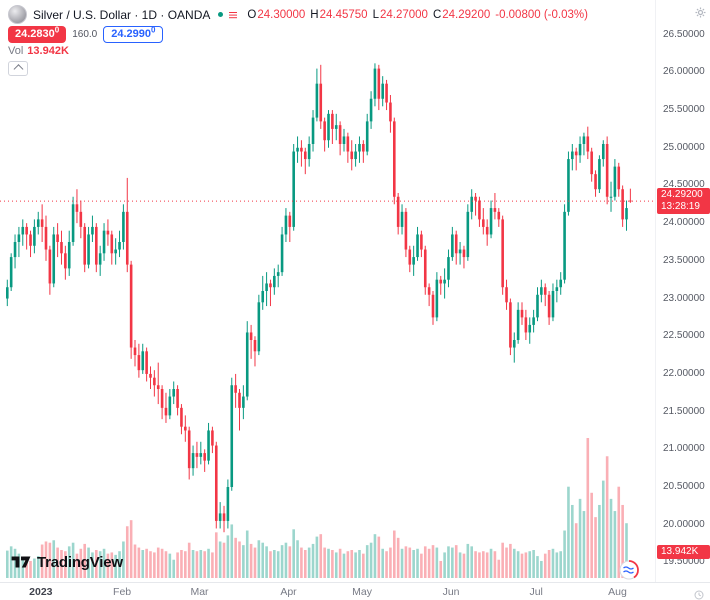  What do you see at coordinates (684, 110) in the screenshot?
I see `price-tick-label: 25.50000` at bounding box center [684, 110].